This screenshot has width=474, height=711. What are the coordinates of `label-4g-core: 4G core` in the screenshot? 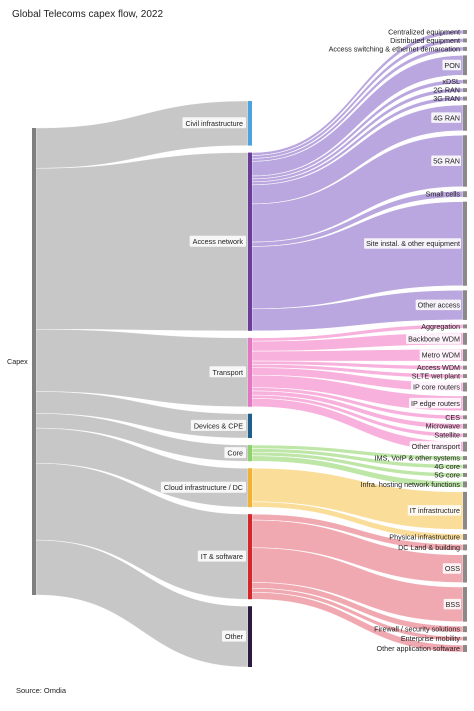 It's located at (447, 466).